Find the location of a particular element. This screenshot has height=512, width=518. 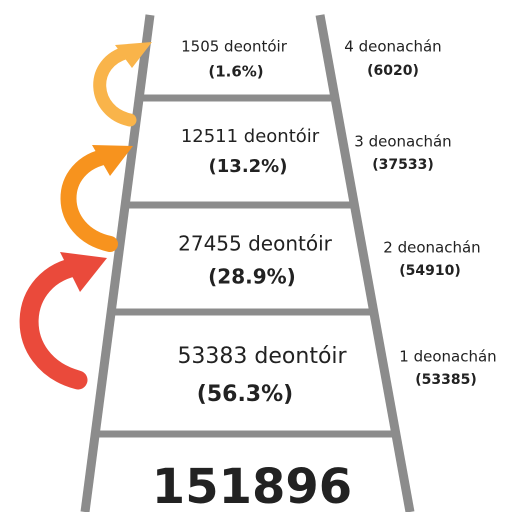

donors: 27455 deontóir is located at coordinates (255, 244).